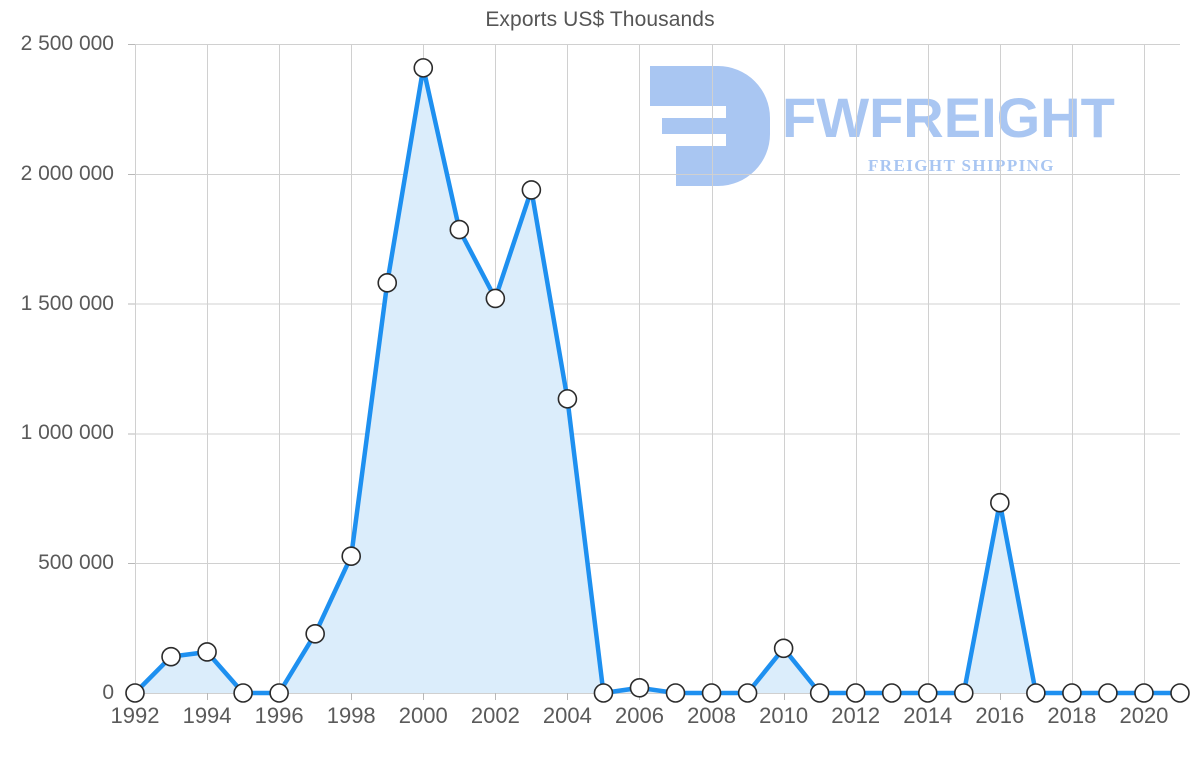 The width and height of the screenshot is (1200, 763). Describe the element at coordinates (67, 173) in the screenshot. I see `y-axis-tick-label: 2 000 000` at that location.